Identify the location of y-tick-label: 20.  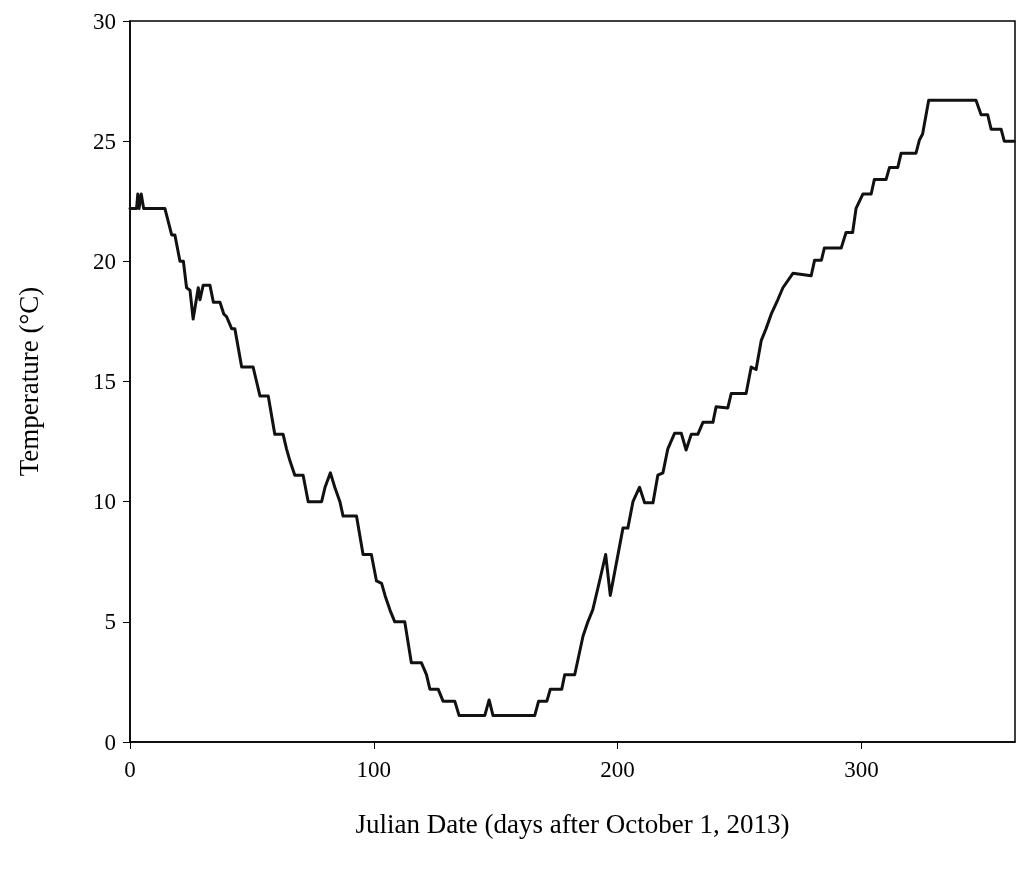
(104, 261).